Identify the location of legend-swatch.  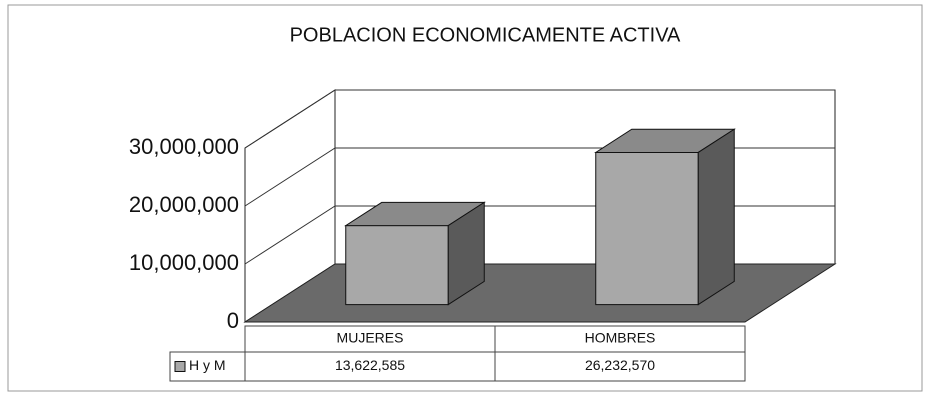
(180, 366).